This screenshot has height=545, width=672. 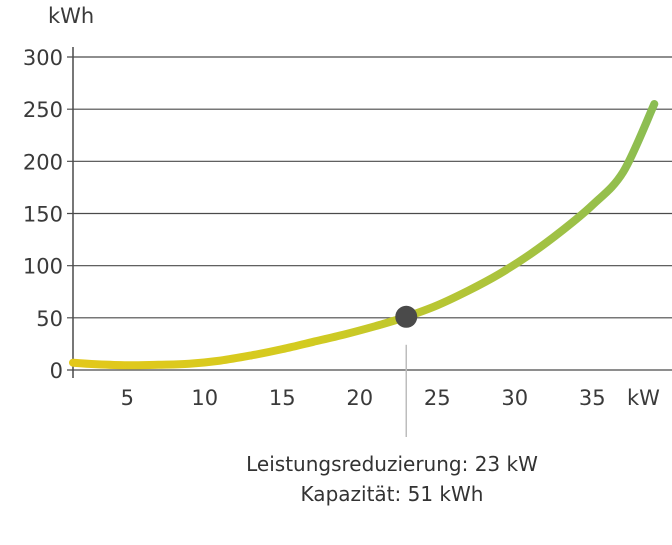 What do you see at coordinates (392, 464) in the screenshot?
I see `caption-power-reduction: Leistungsreduzierung: 23 kW` at bounding box center [392, 464].